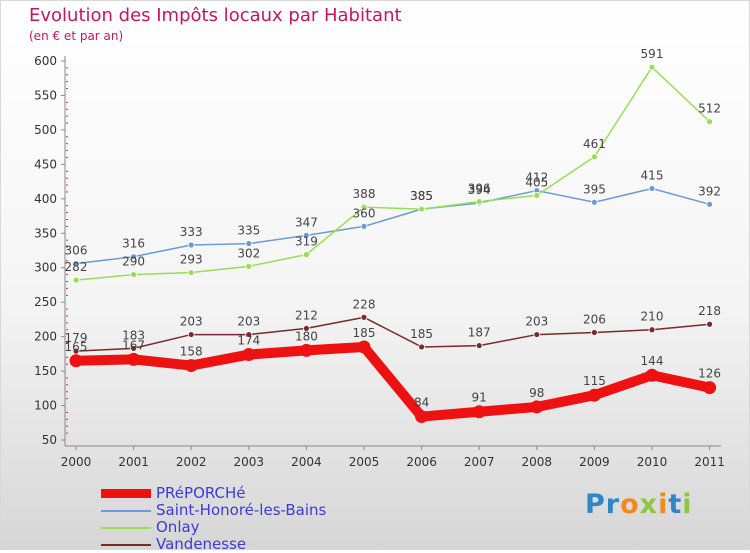  What do you see at coordinates (479, 190) in the screenshot?
I see `data-label: 394` at bounding box center [479, 190].